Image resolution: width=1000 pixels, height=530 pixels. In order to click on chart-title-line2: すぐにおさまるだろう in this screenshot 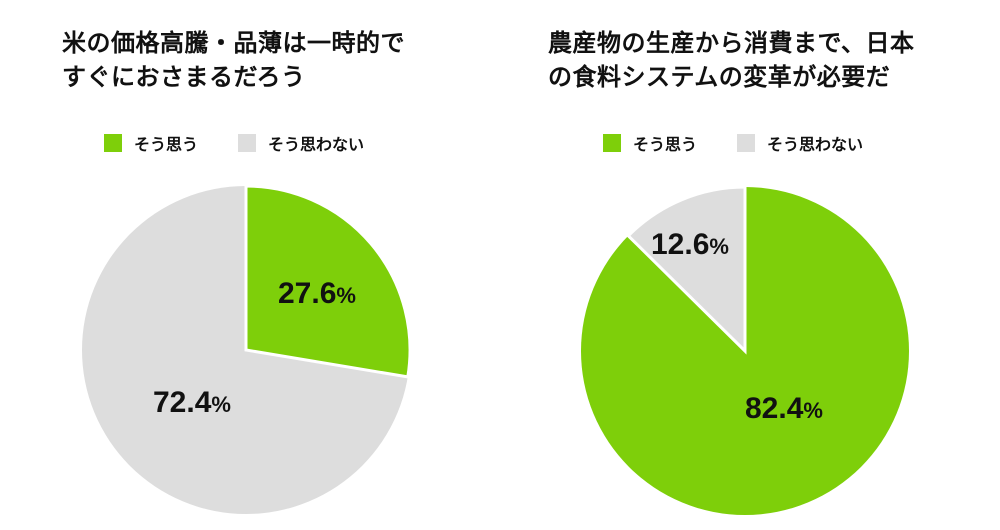, I will do `click(184, 77)`.